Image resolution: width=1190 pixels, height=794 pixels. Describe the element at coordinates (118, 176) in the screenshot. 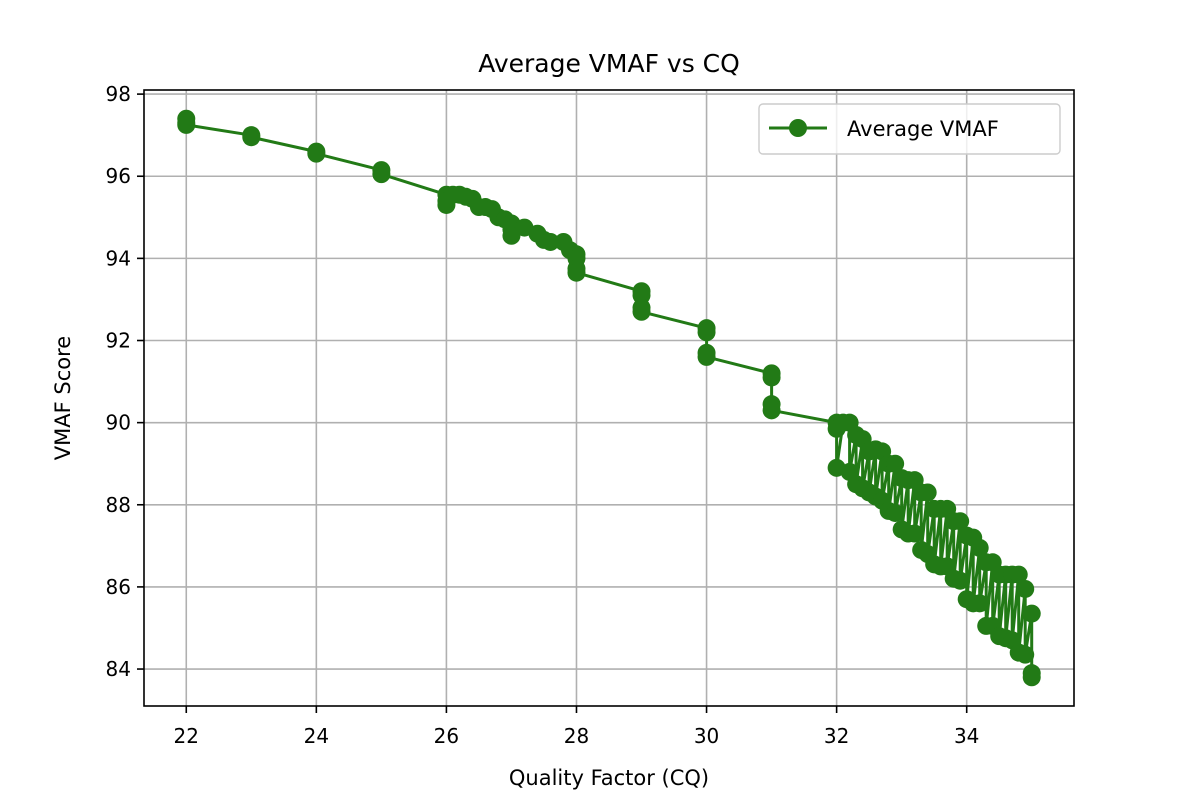

I see `y-tick-label: 96` at that location.